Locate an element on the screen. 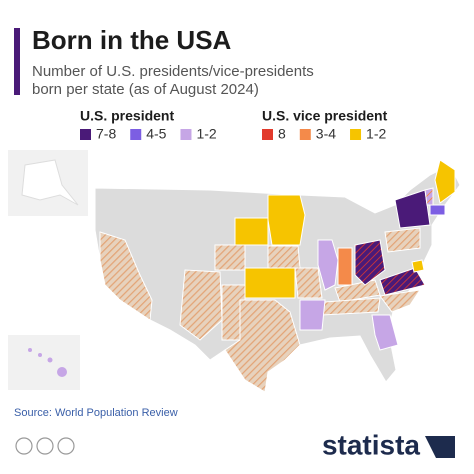 The width and height of the screenshot is (474, 474). title: Born in the USA is located at coordinates (132, 40).